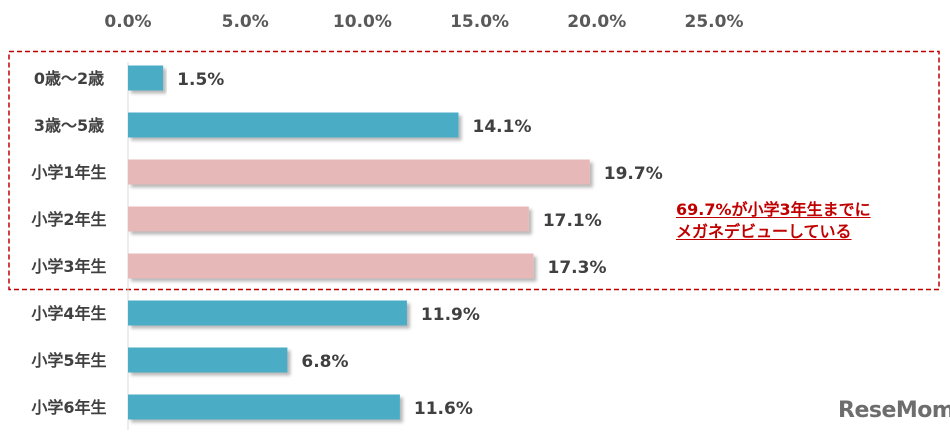  I want to click on category-label: 3歳～5歳, so click(69, 125).